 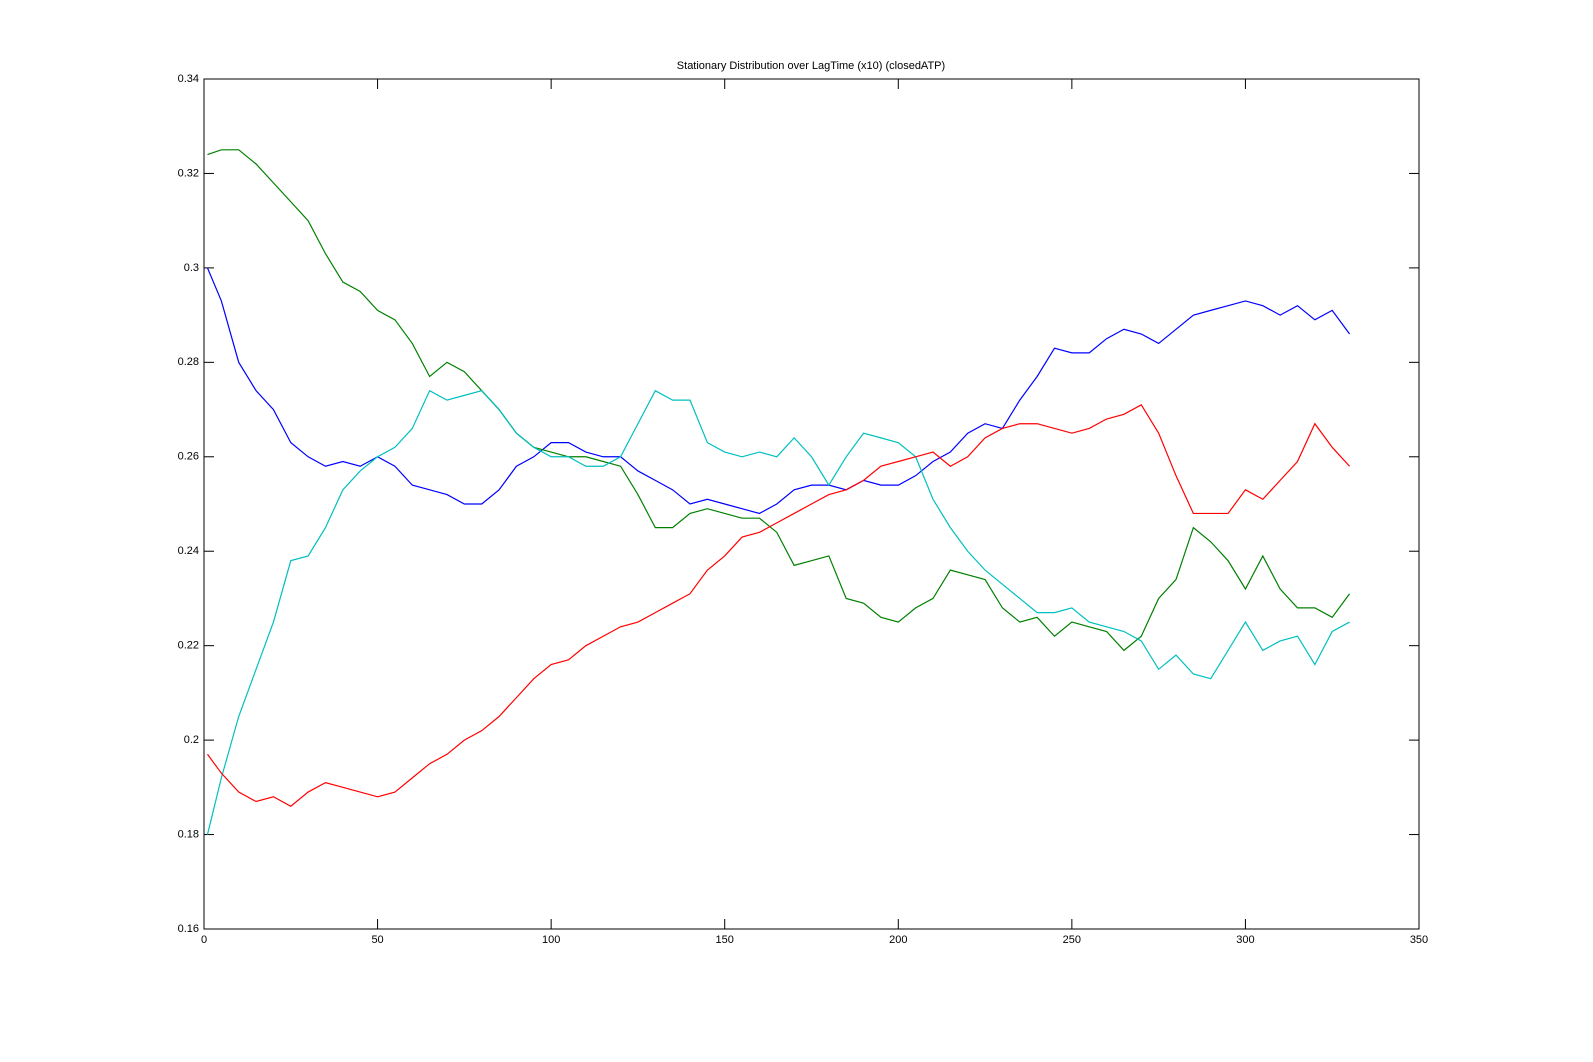 I want to click on x-tick-label: 200, so click(x=898, y=940).